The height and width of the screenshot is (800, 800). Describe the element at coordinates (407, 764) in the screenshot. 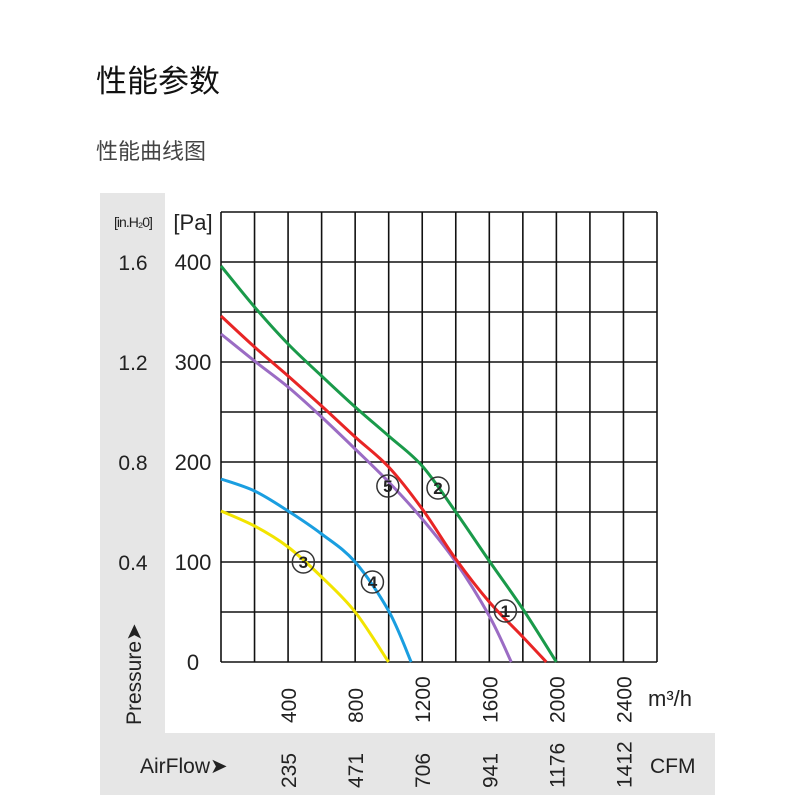

I see `bottom-panel-bg` at that location.